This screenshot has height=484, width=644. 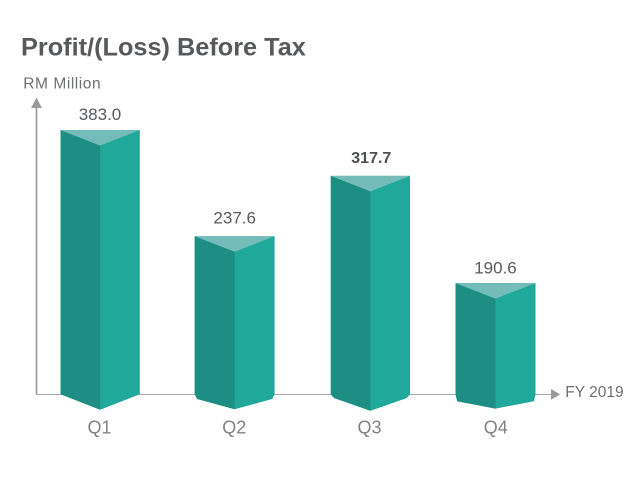 What do you see at coordinates (594, 392) in the screenshot?
I see `svg-text: FY 2019` at bounding box center [594, 392].